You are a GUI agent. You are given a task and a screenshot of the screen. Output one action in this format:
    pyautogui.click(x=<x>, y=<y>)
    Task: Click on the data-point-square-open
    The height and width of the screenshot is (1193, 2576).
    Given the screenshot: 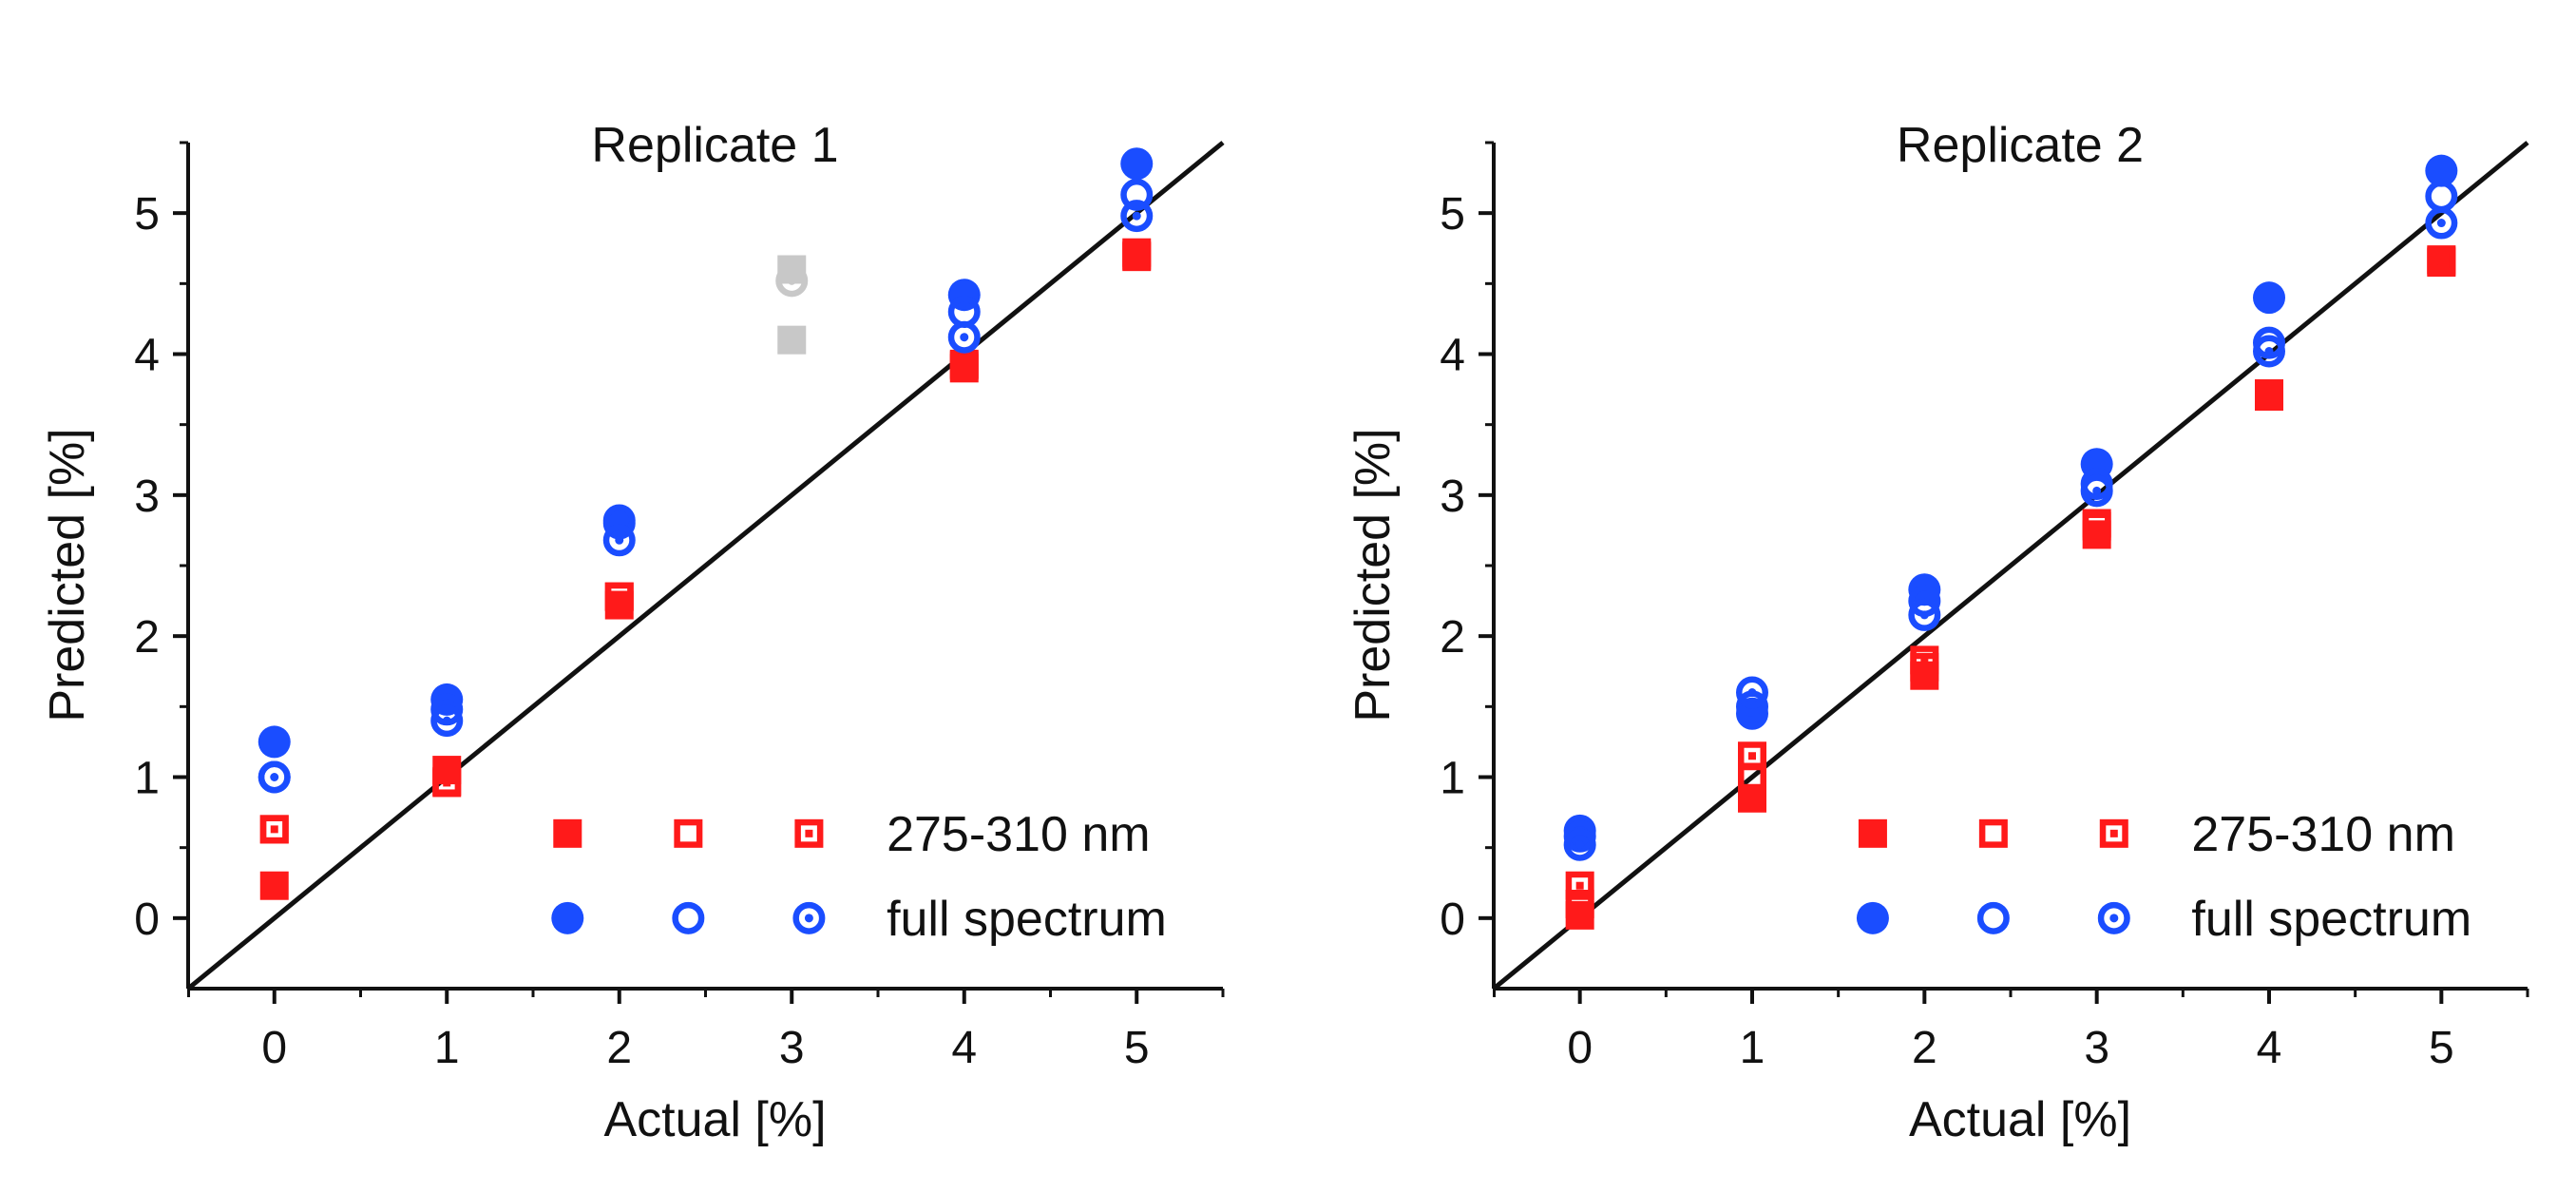 What is the action you would take?
    pyautogui.click(x=1579, y=904)
    